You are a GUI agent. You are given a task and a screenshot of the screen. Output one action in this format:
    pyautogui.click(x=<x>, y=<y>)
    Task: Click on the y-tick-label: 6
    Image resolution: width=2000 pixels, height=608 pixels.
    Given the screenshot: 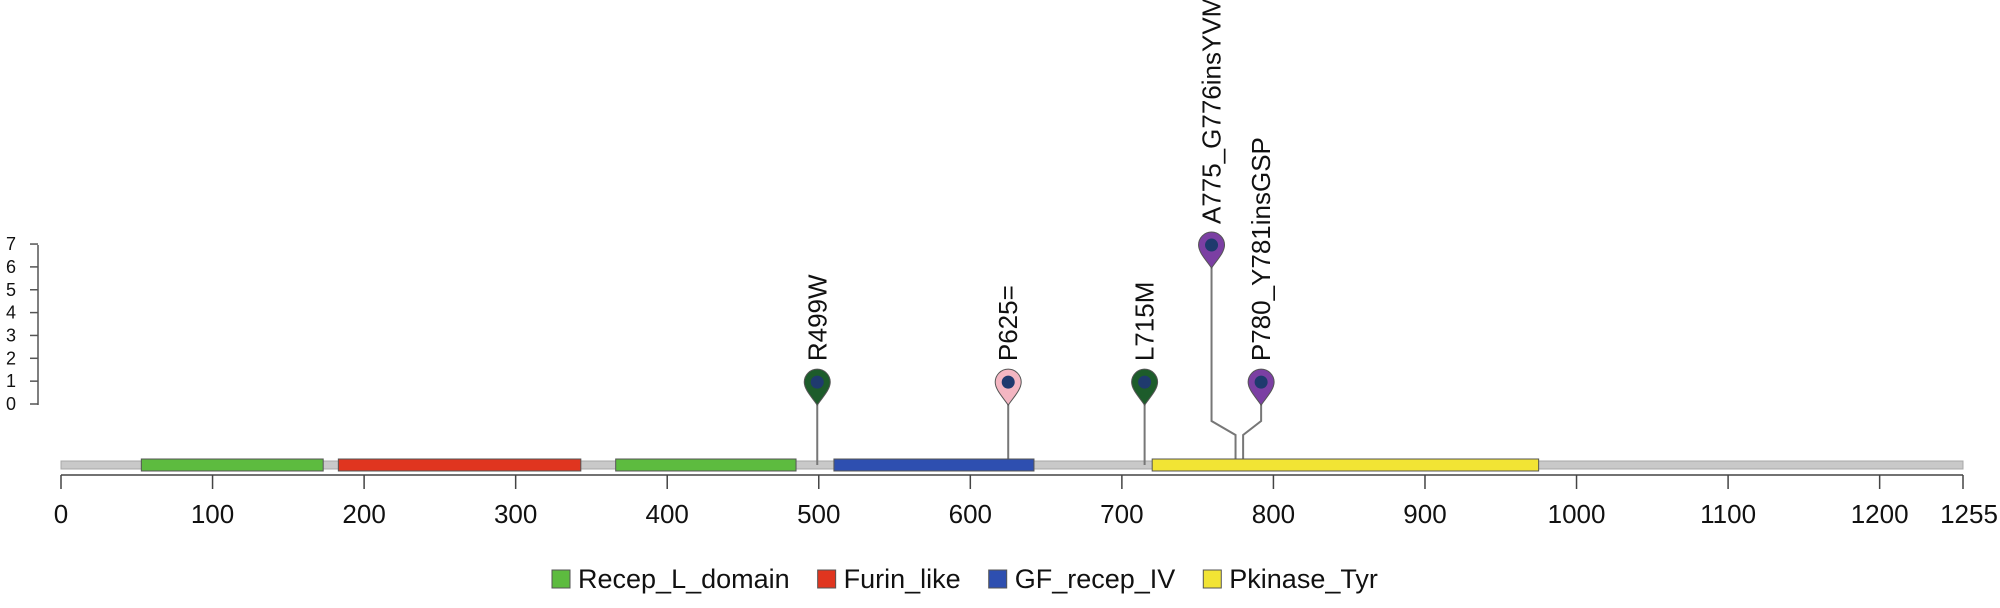 What is the action you would take?
    pyautogui.click(x=11, y=267)
    